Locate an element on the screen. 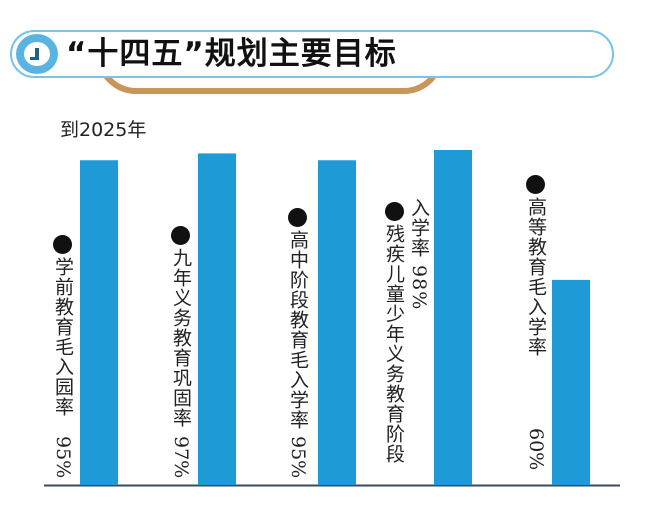  value-label-4: 60% is located at coordinates (536, 449).